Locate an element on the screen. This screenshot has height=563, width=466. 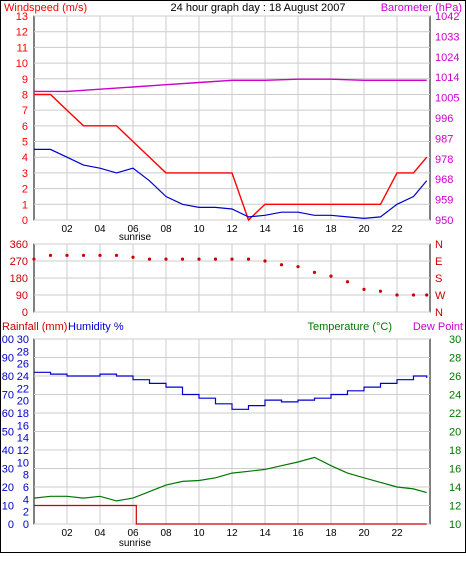
compass-tick-label: W is located at coordinates (440, 296).